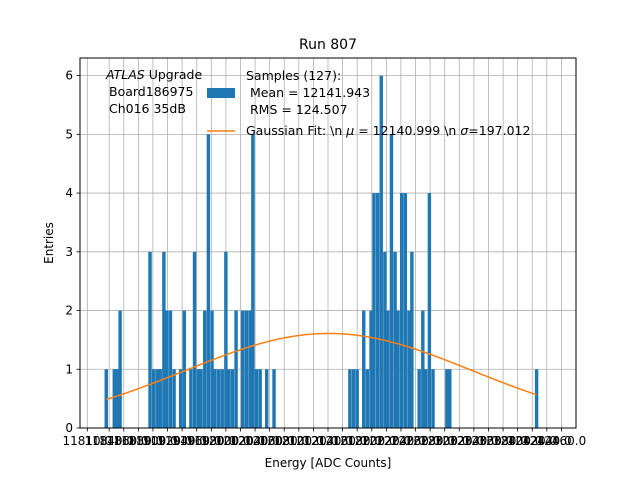 Image resolution: width=640 pixels, height=480 pixels. Describe the element at coordinates (387, 441) in the screenshot. I see `x-tick-label: 12220.0` at that location.